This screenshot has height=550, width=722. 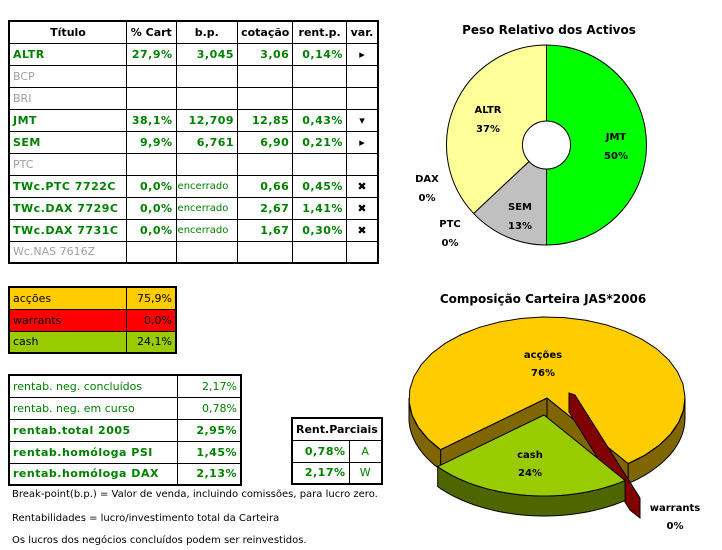 I want to click on pie1: JMT 50% SEM 13% PTC 0% DAX 0% ALTR 37%, so click(x=531, y=146).